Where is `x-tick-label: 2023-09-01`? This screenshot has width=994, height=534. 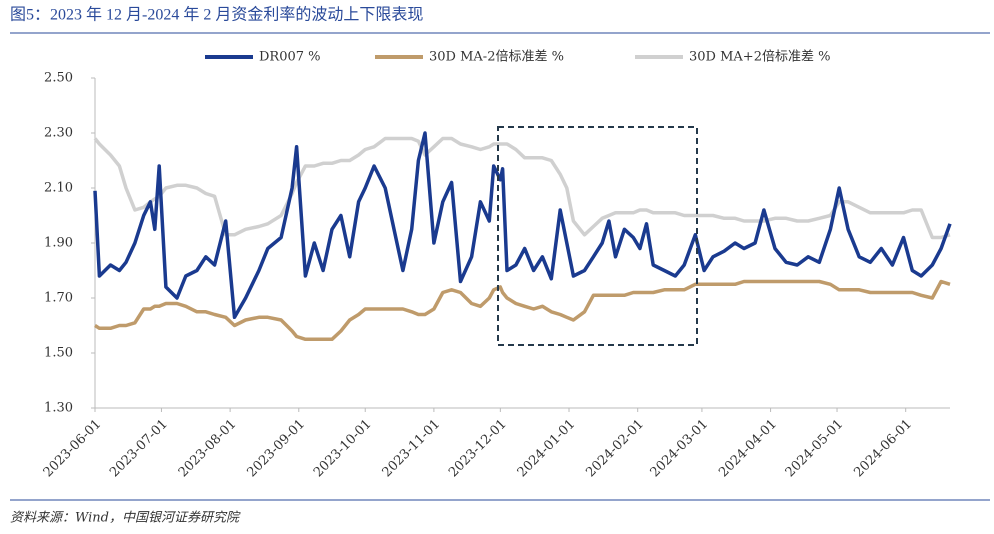 x-tick-label: 2023-09-01 is located at coordinates (276, 449).